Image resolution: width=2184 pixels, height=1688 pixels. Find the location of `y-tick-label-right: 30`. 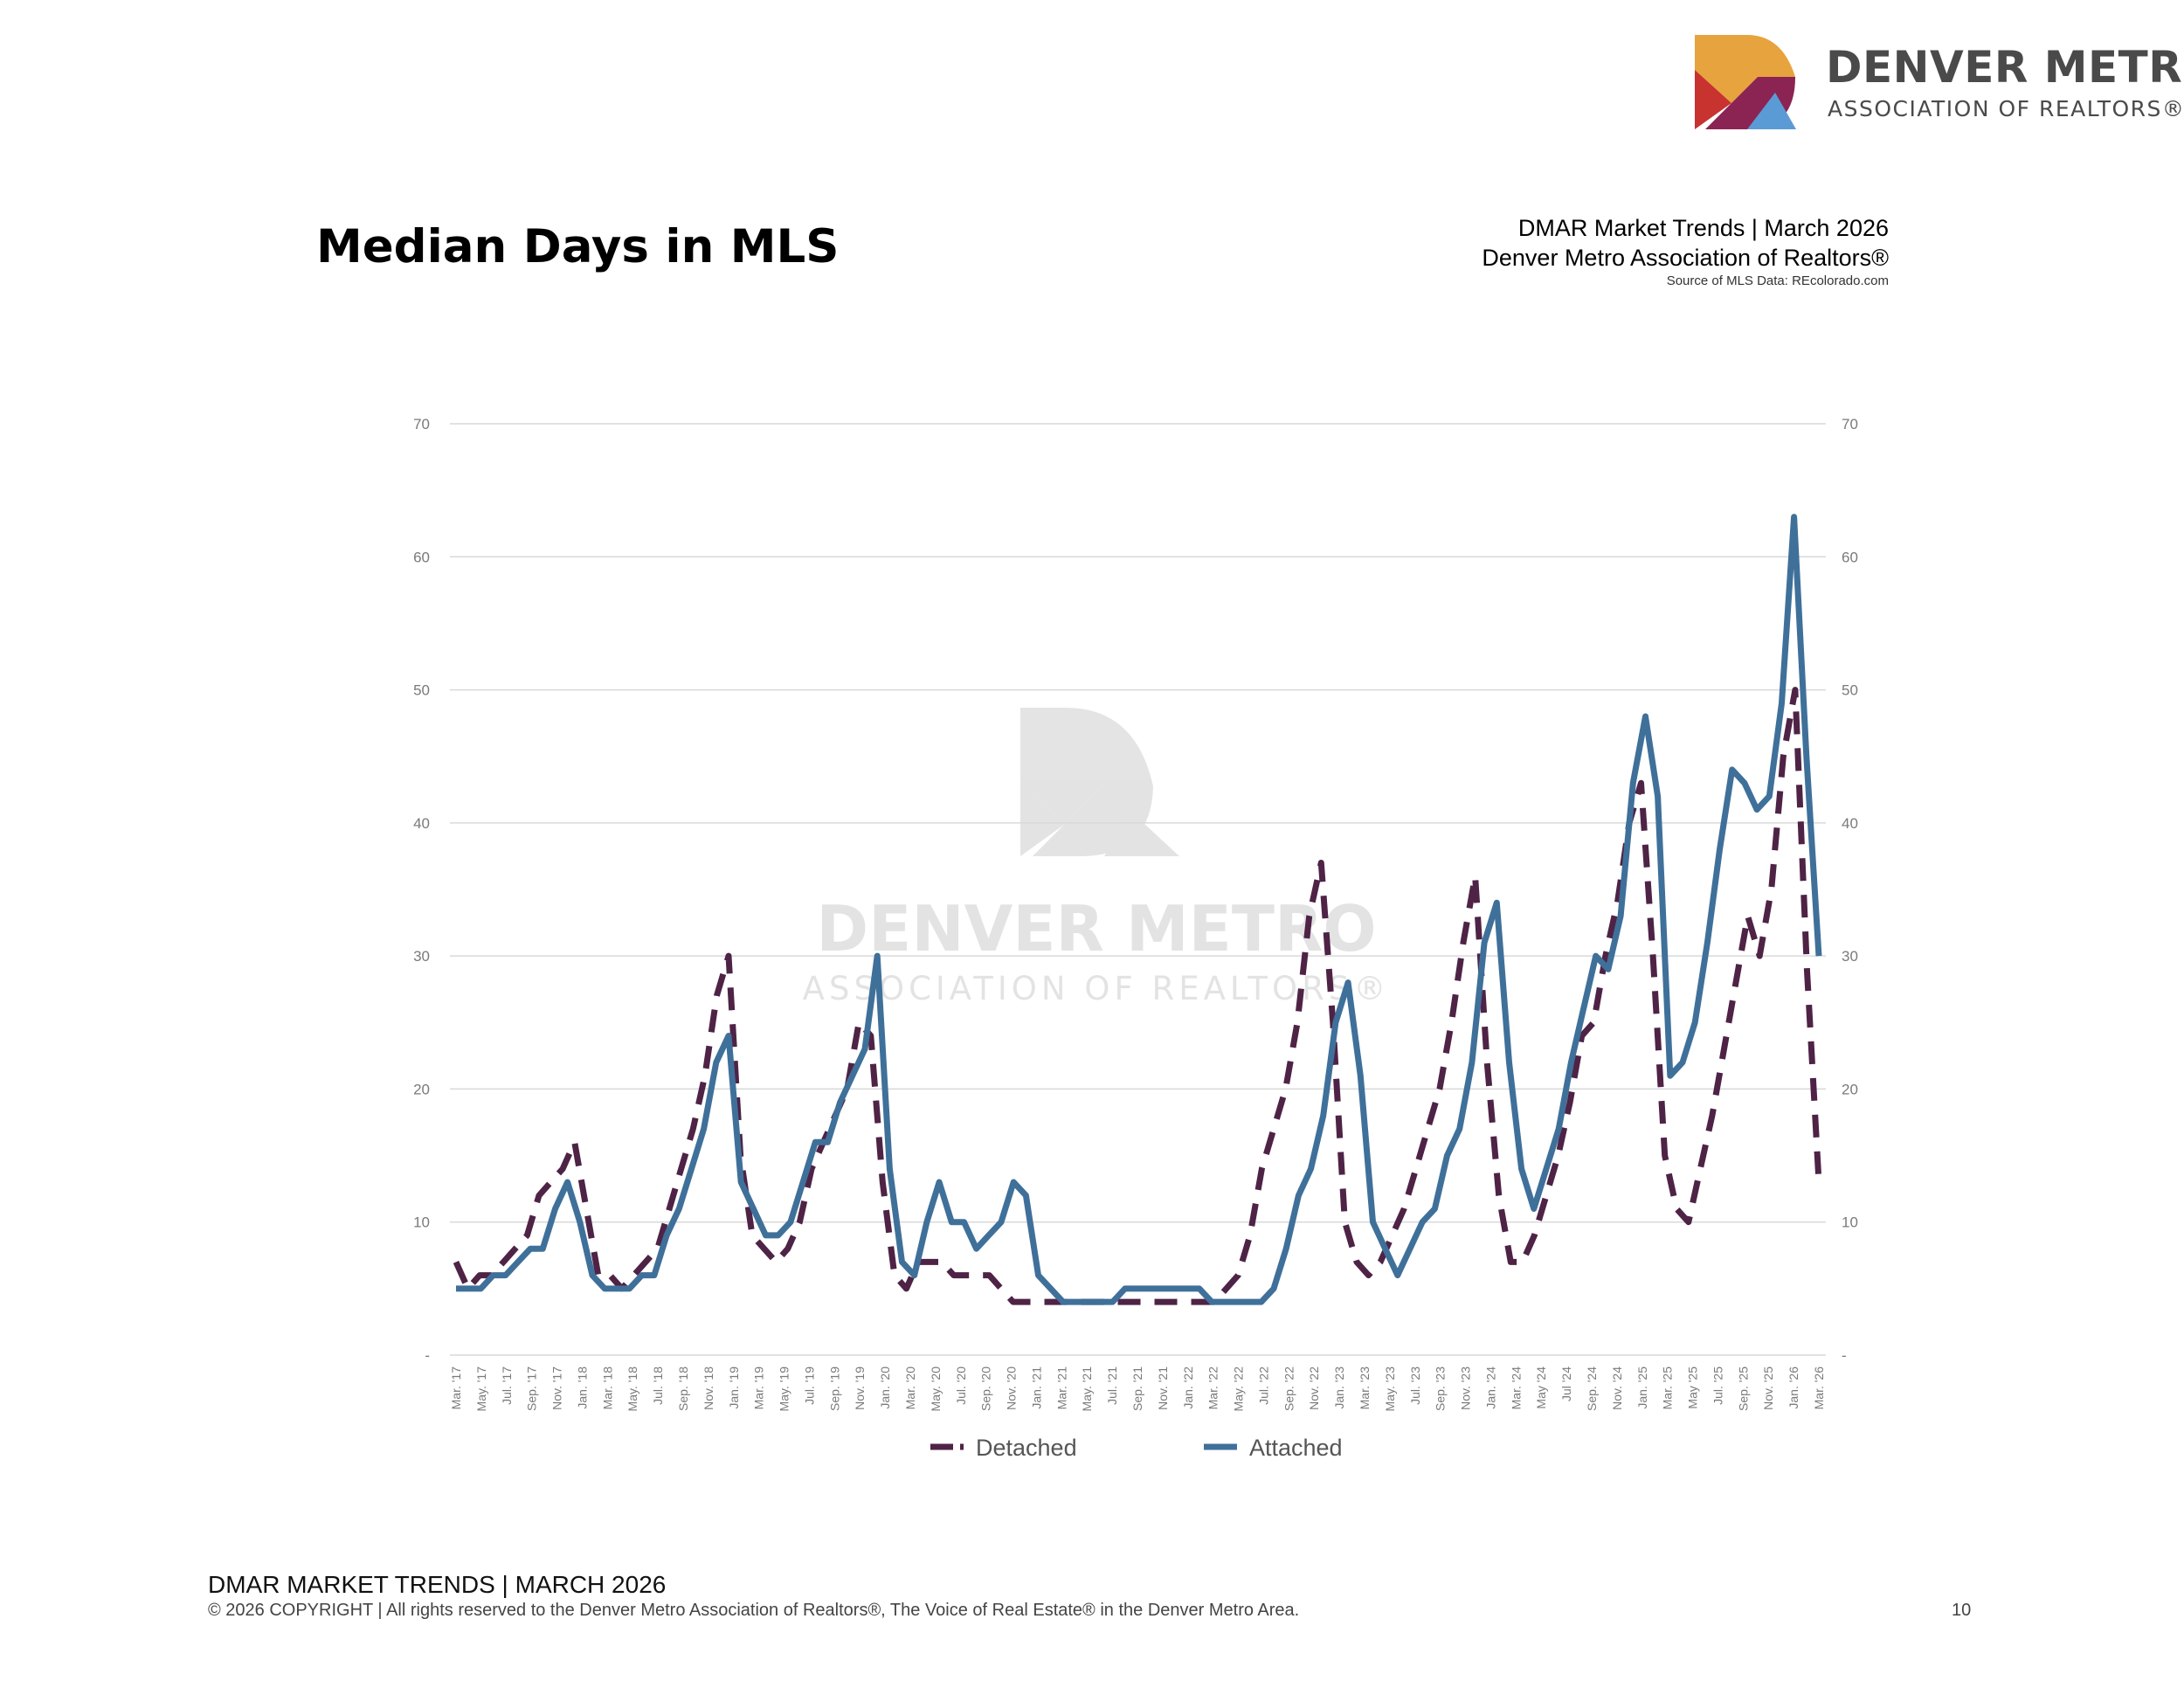

y-tick-label-right: 30 is located at coordinates (1850, 956).